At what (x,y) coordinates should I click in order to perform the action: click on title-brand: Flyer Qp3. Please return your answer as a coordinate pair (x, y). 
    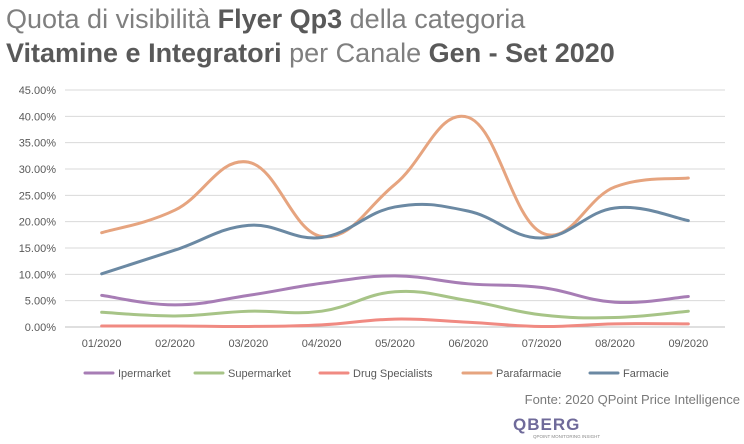
    Looking at the image, I should click on (280, 19).